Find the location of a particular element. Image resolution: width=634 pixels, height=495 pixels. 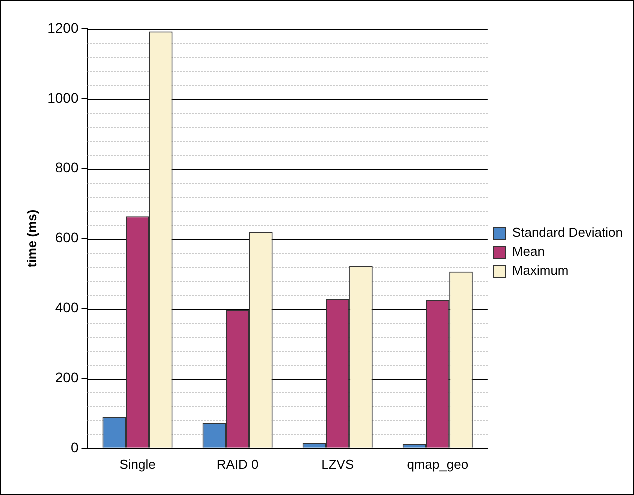

x-tick-label: Single is located at coordinates (138, 464).